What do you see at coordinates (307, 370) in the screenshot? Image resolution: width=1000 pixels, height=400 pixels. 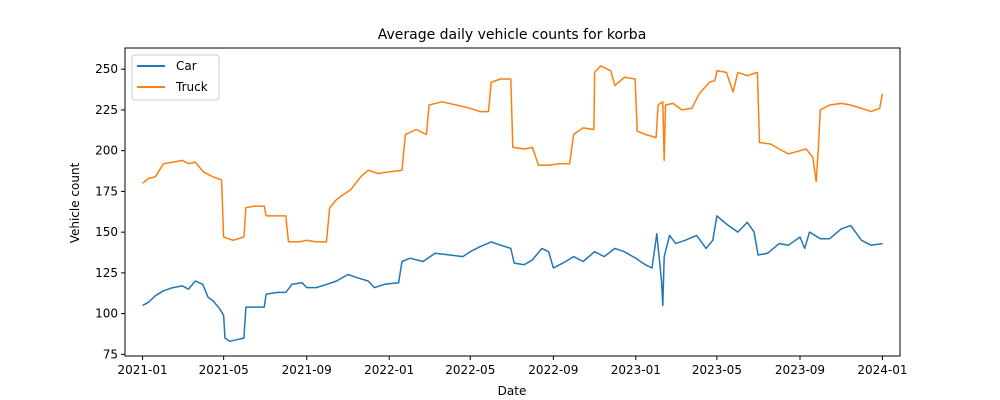 I see `x-tick-label: 2021-09` at bounding box center [307, 370].